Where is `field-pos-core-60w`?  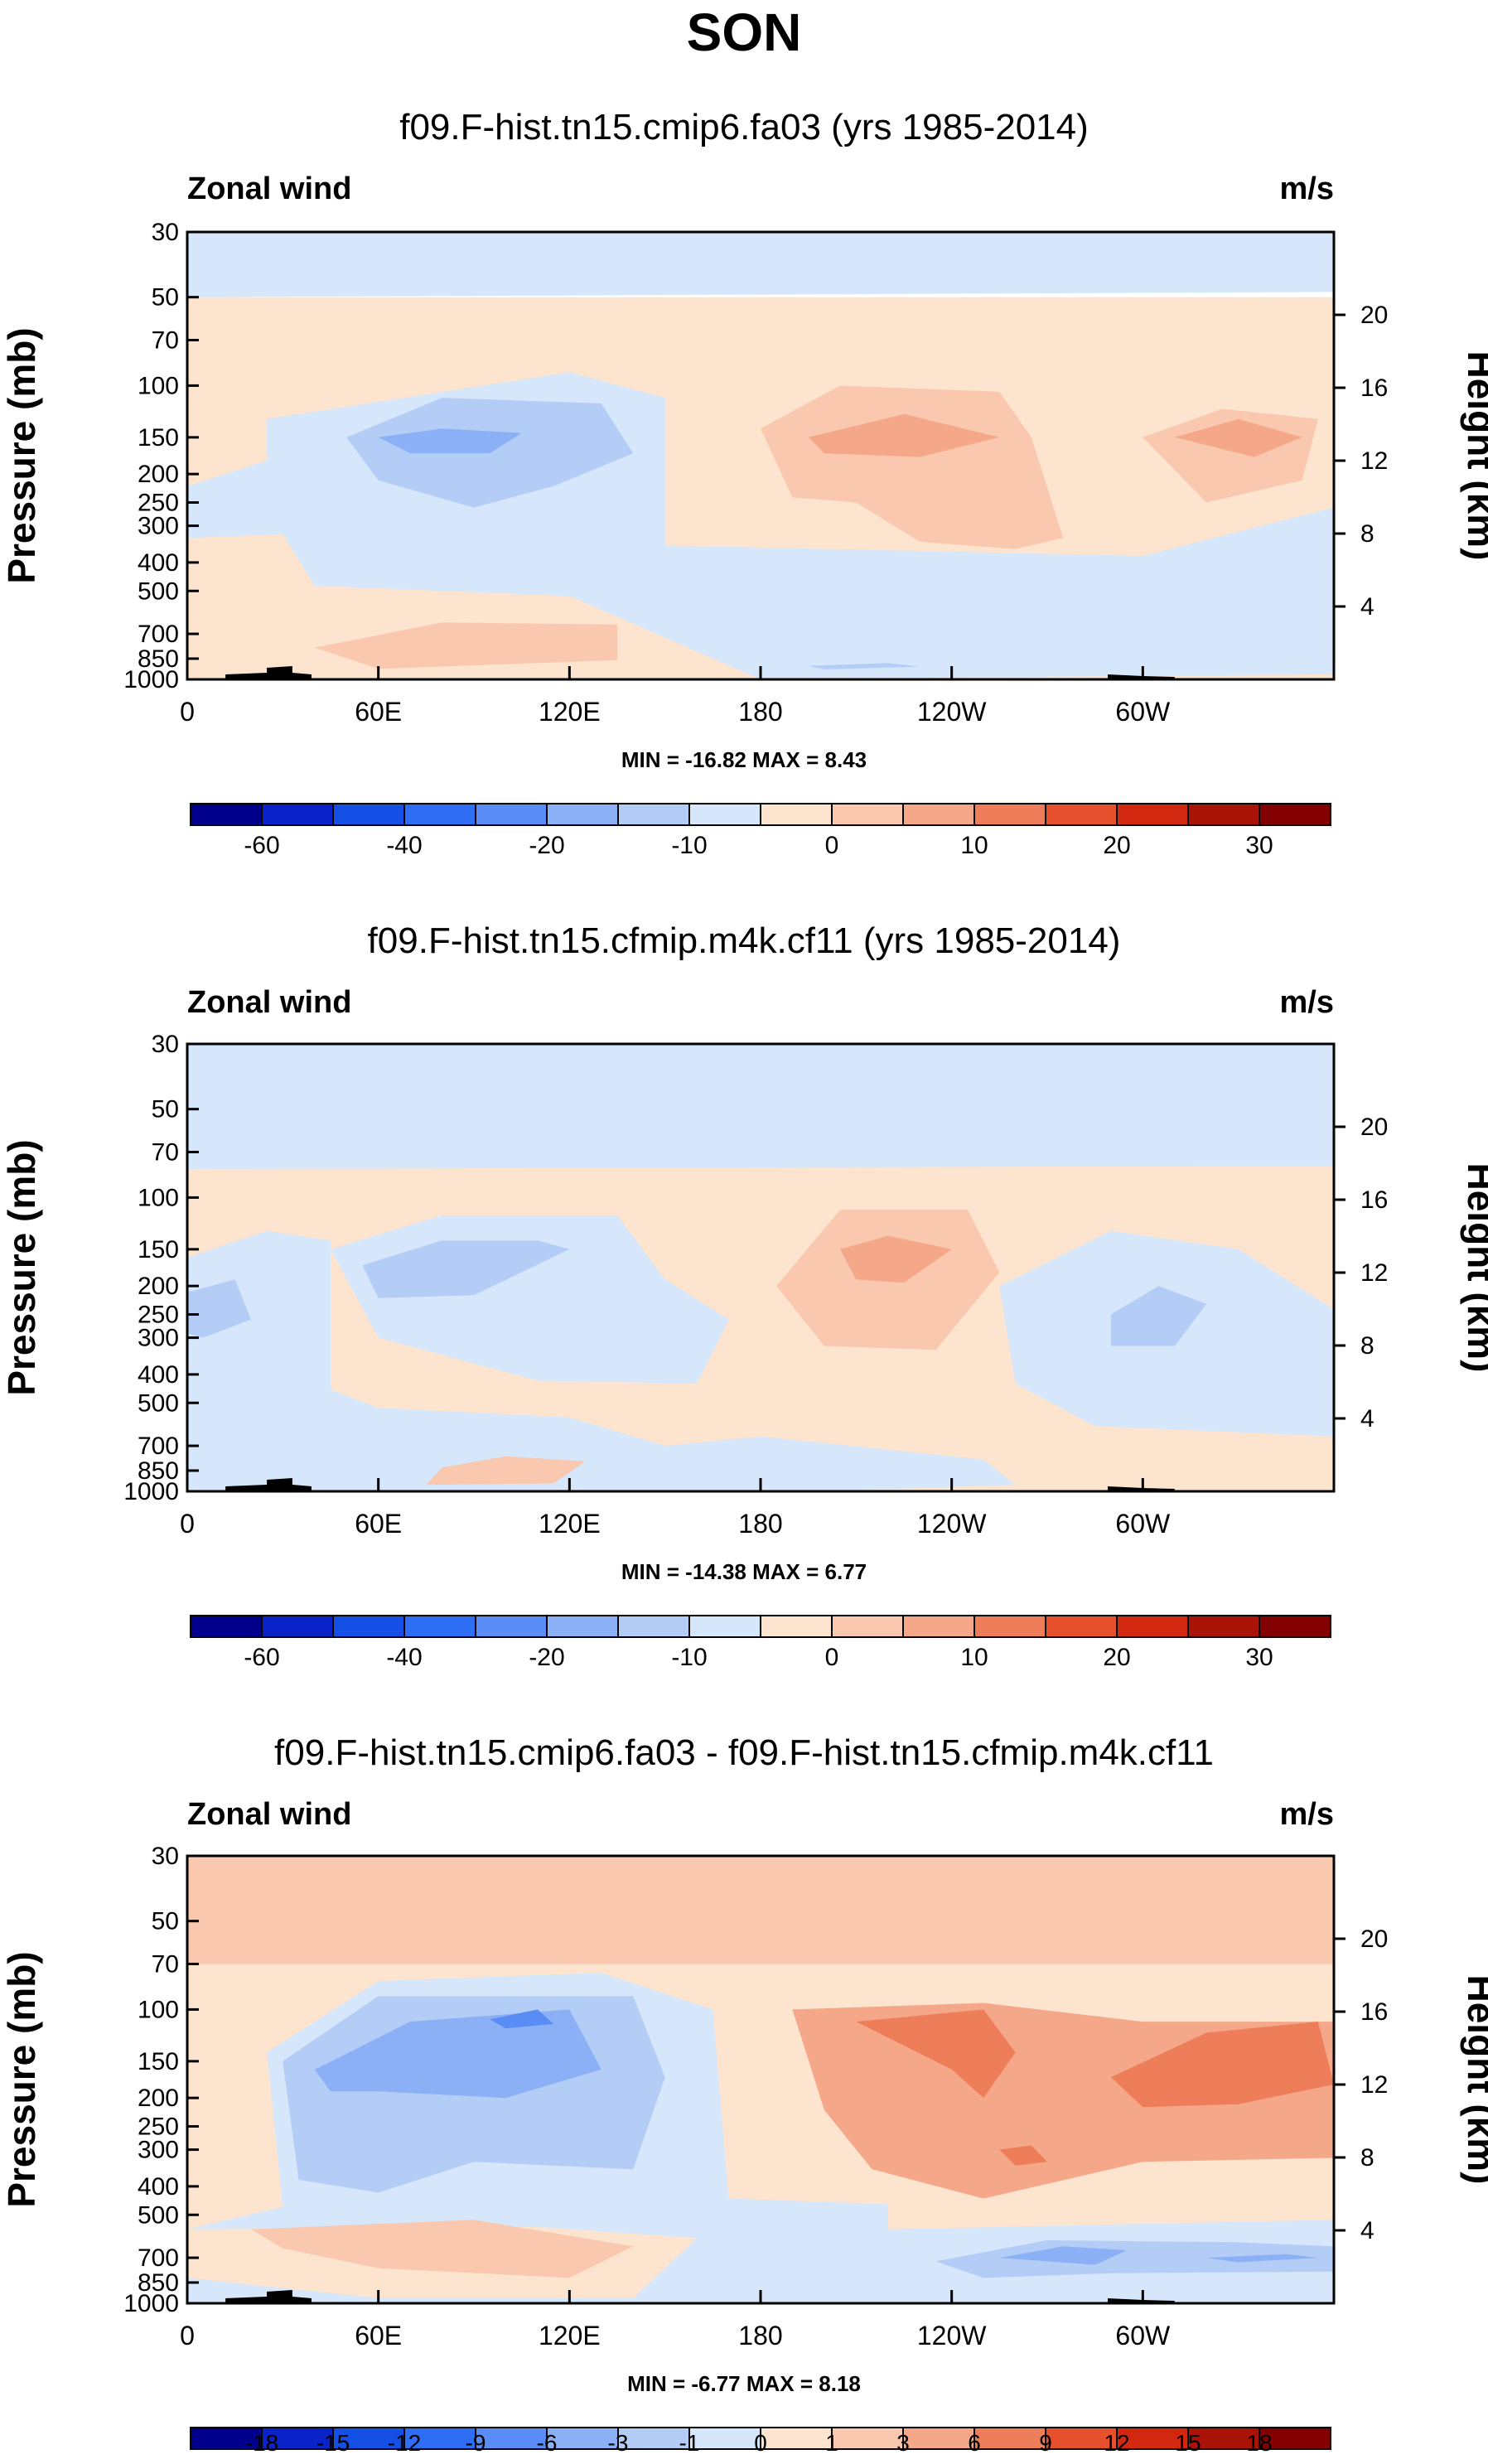
field-pos-core-60w is located at coordinates (1222, 2065).